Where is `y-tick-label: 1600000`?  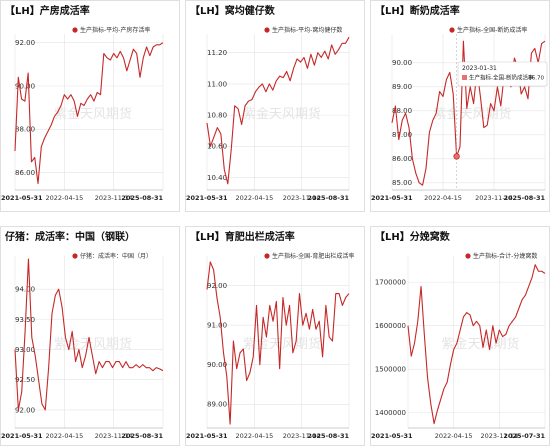
y-tick-label: 1600000 is located at coordinates (390, 326).